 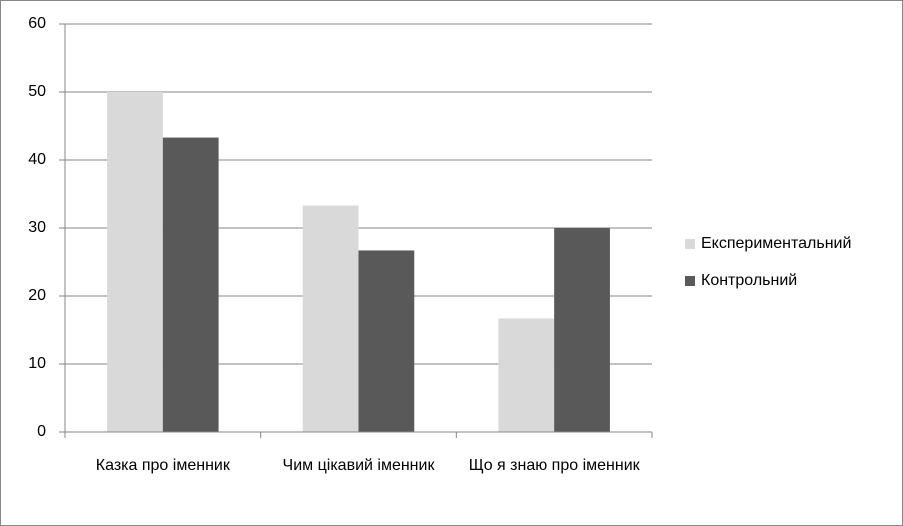 What do you see at coordinates (554, 465) in the screenshot?
I see `x-tick-label: Що я знаю про іменник` at bounding box center [554, 465].